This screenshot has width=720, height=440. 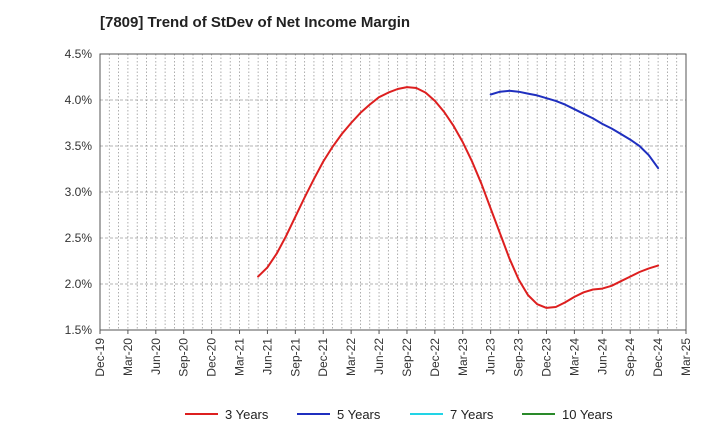 I want to click on y-tick-label: 3.5%, so click(x=79, y=146).